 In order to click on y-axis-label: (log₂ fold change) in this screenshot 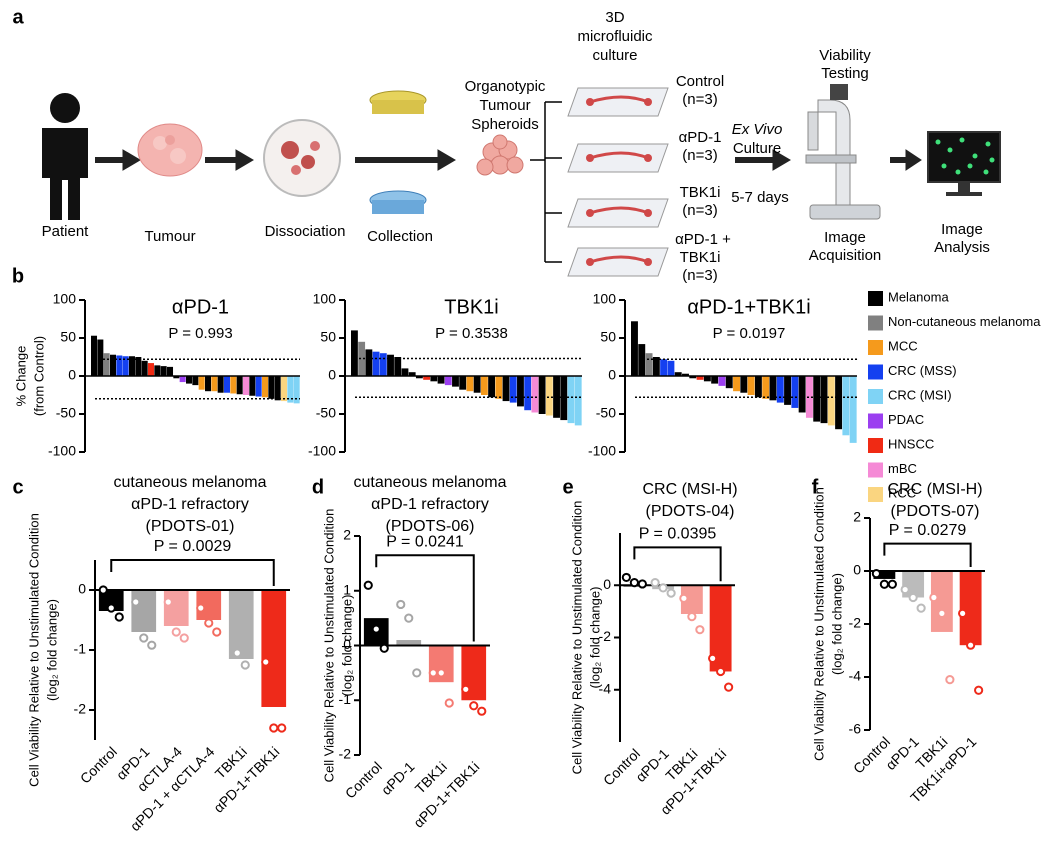, I will do `click(51, 650)`.